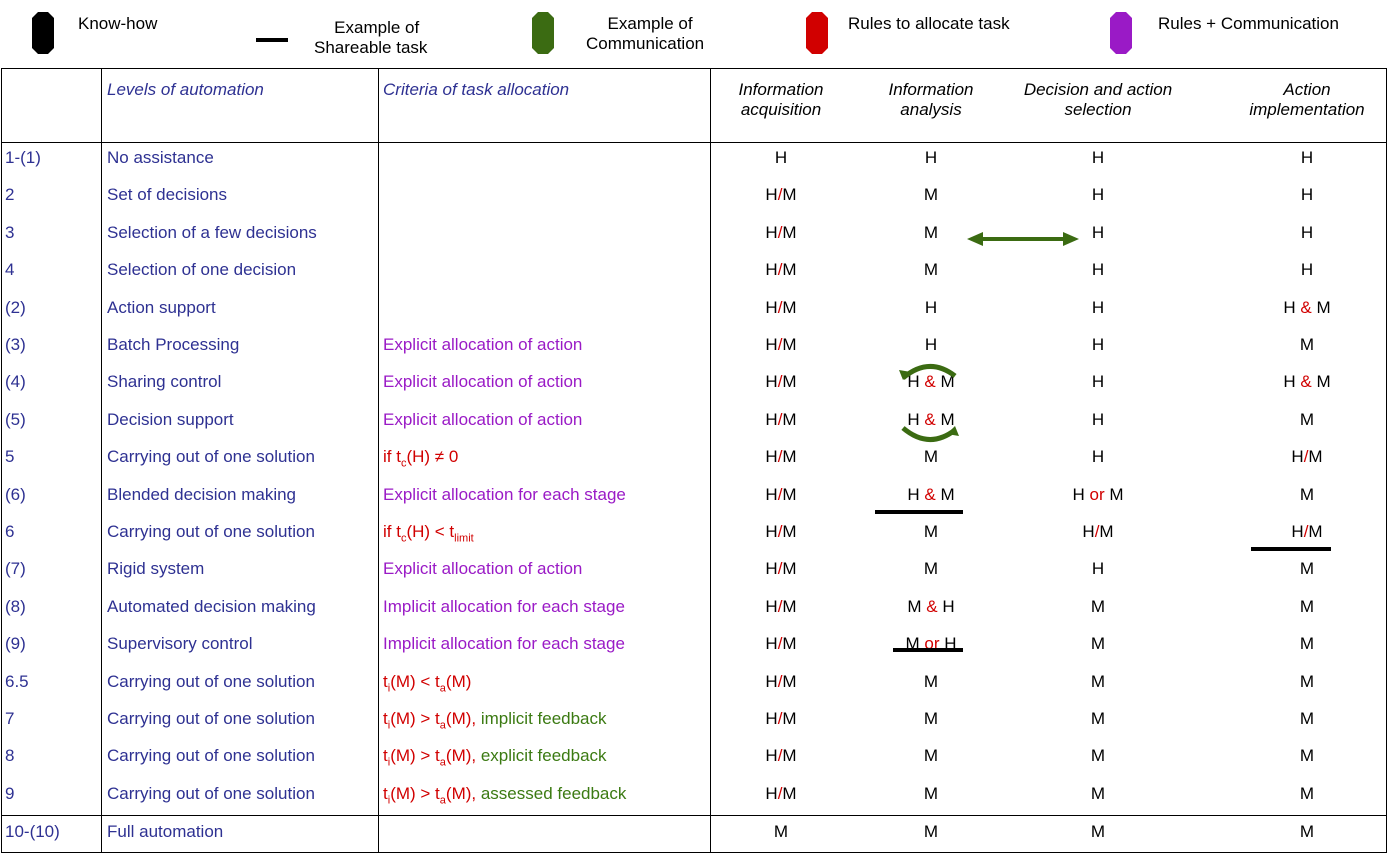 The width and height of the screenshot is (1393, 856). Describe the element at coordinates (160, 157) in the screenshot. I see `row-level-name: No assistance` at that location.